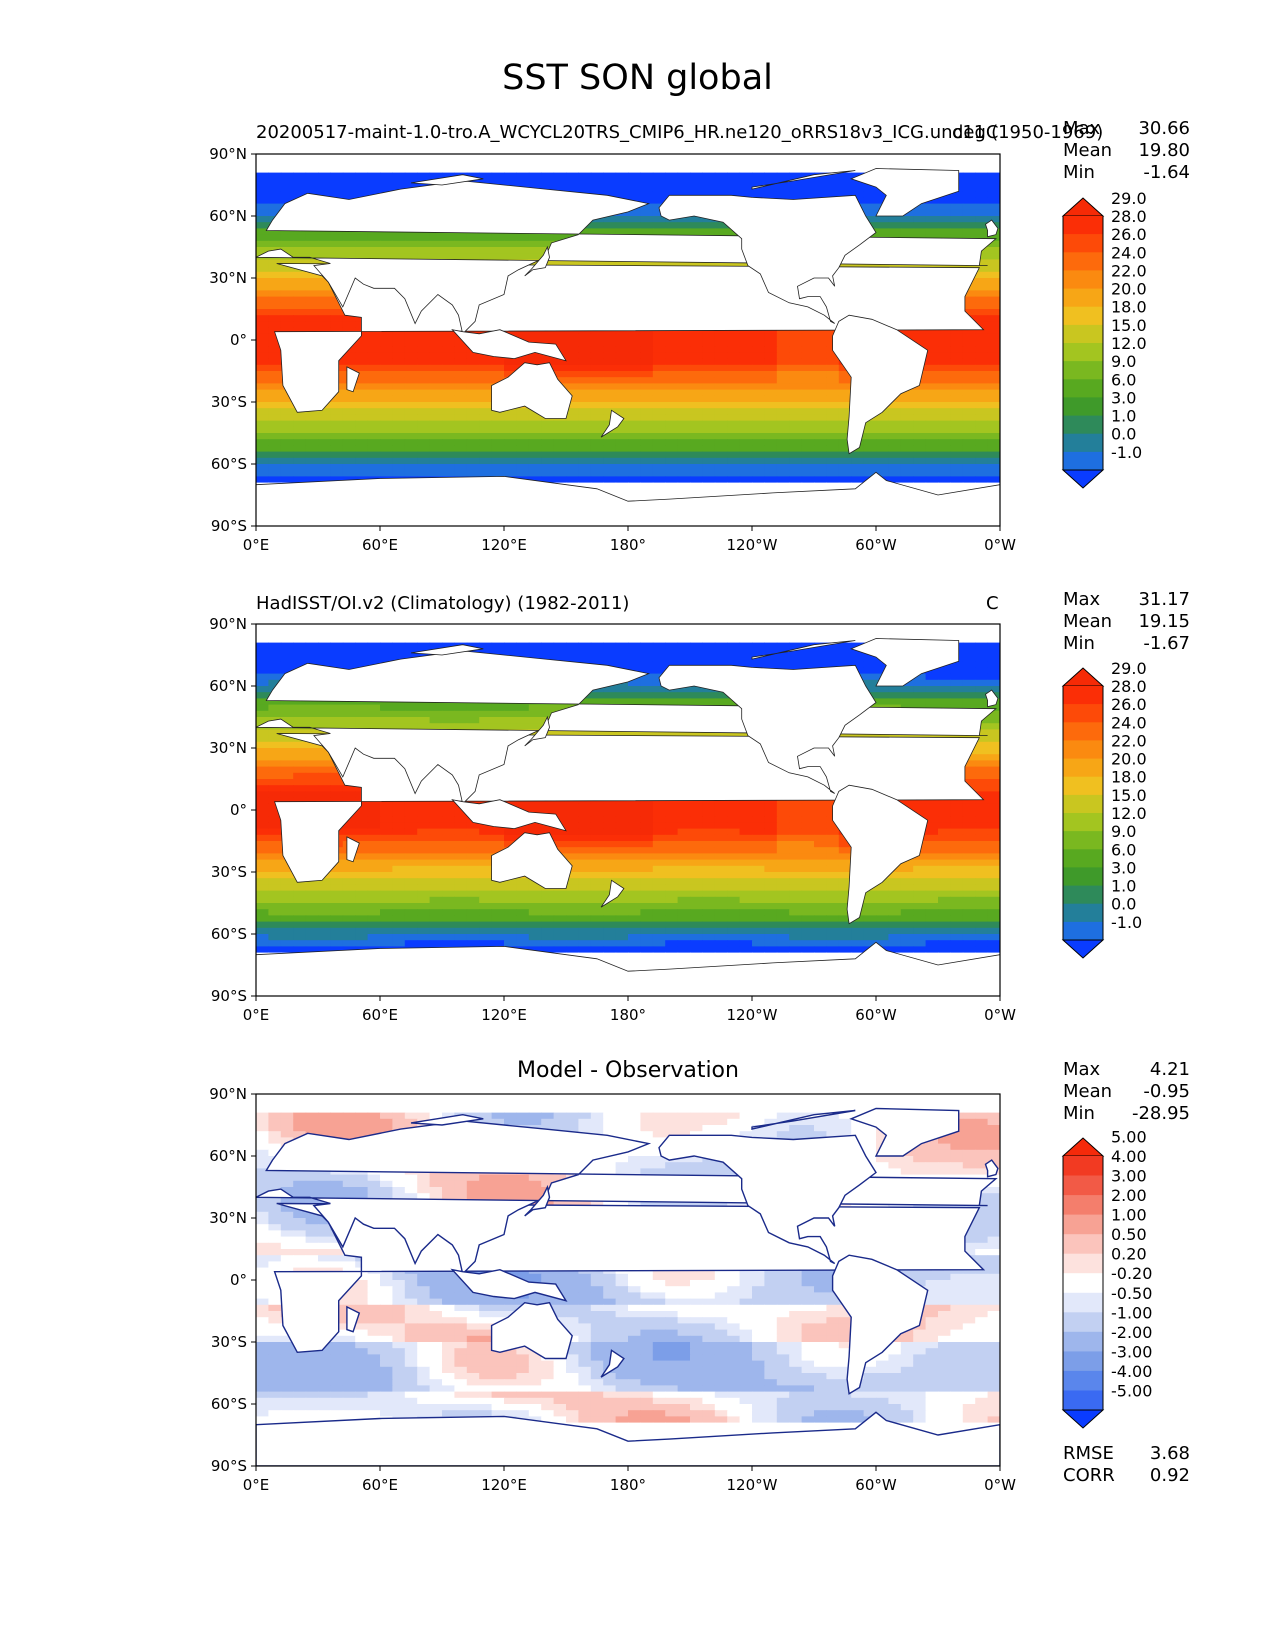  I want to click on colorbar-label: 3.0, so click(1123, 397).